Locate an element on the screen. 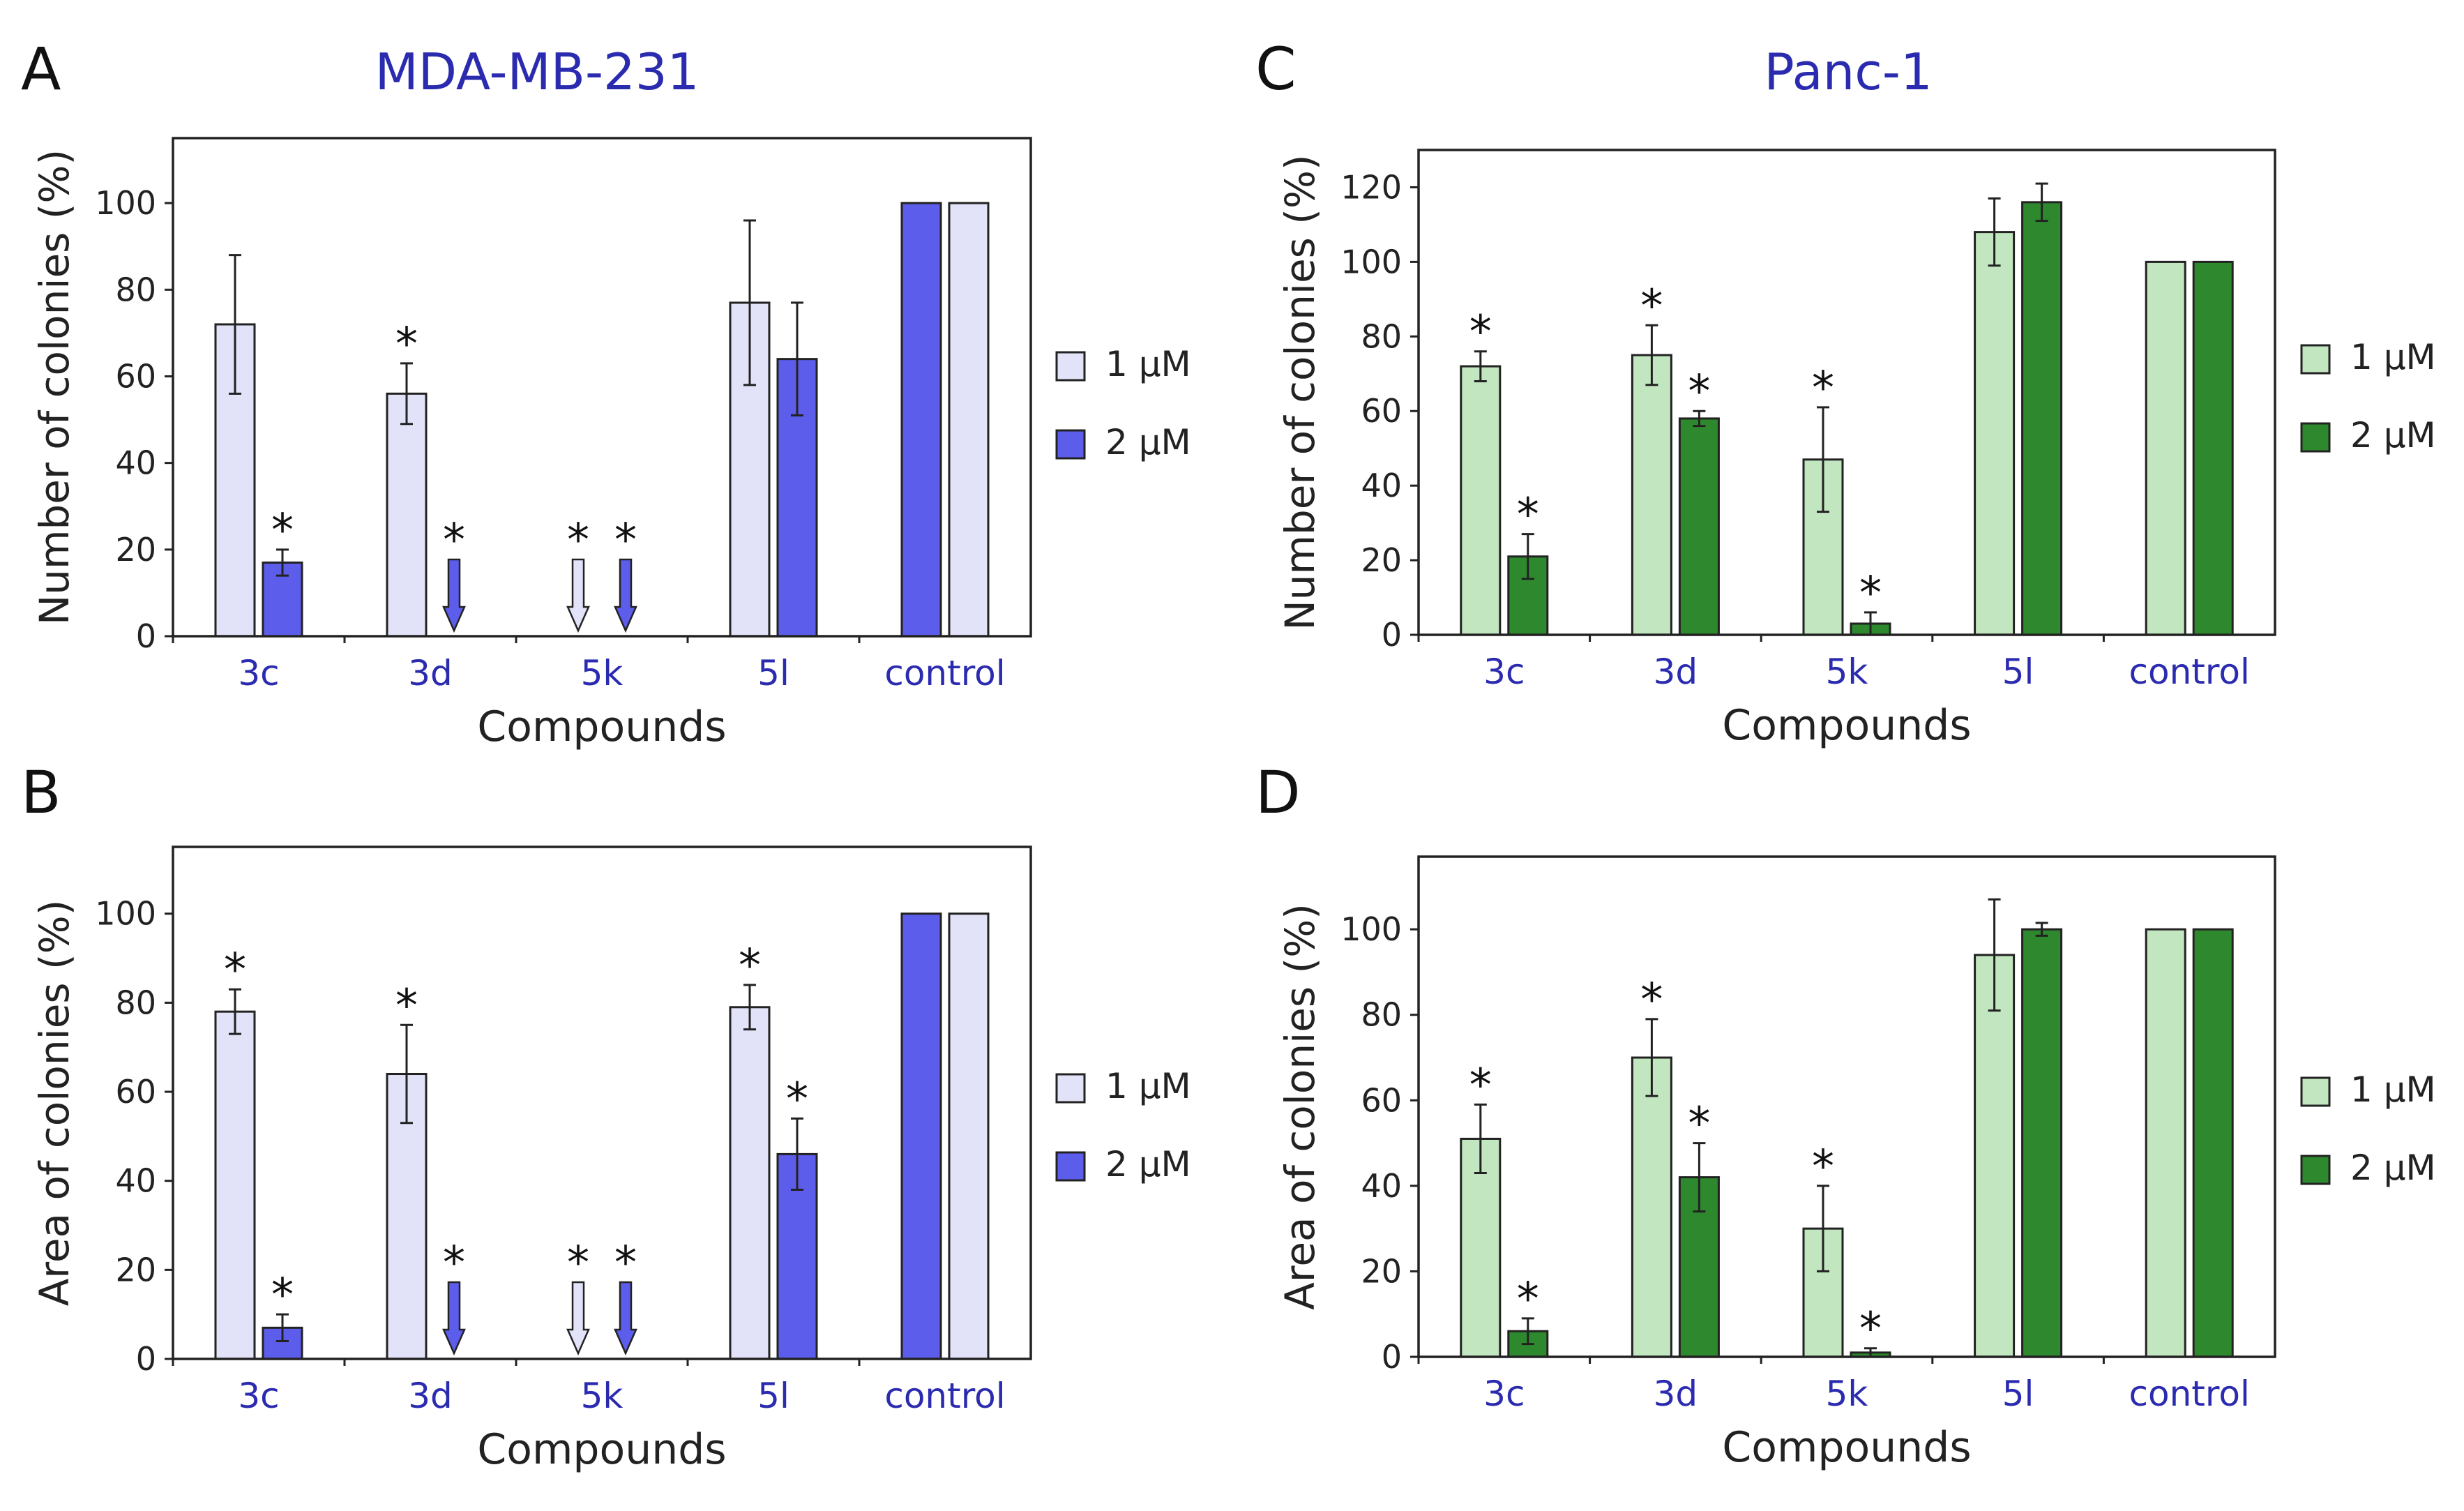 The width and height of the screenshot is (2464, 1511). bar-3d-2M is located at coordinates (1699, 526).